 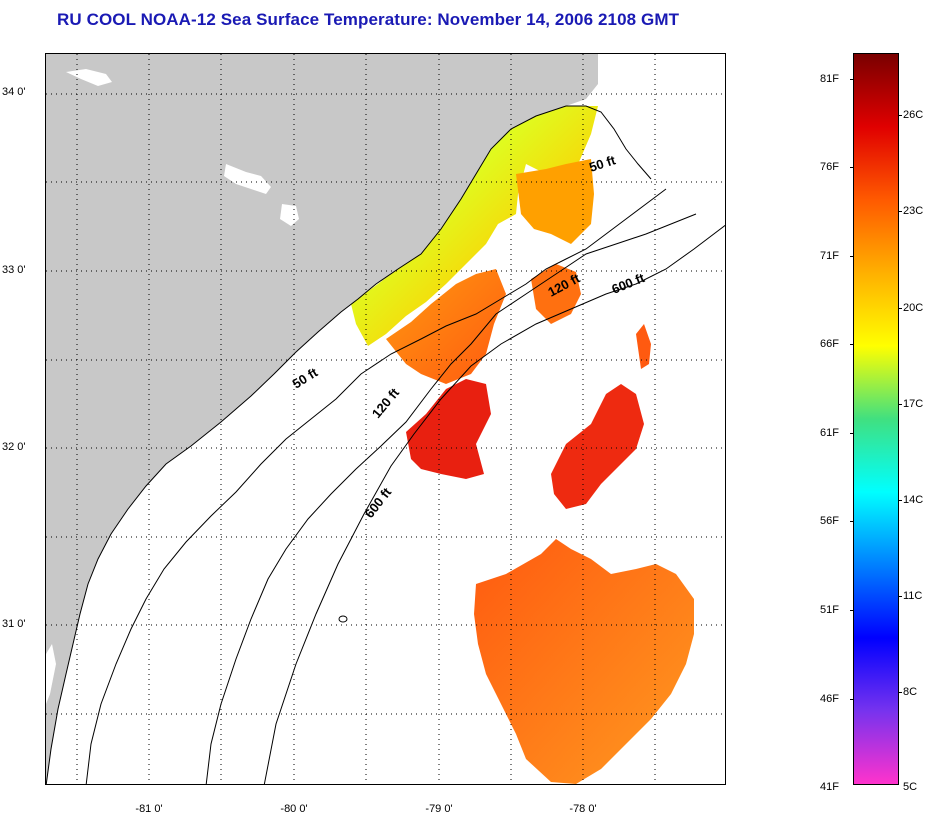 What do you see at coordinates (913, 596) in the screenshot?
I see `colorbar-c-11: 11C` at bounding box center [913, 596].